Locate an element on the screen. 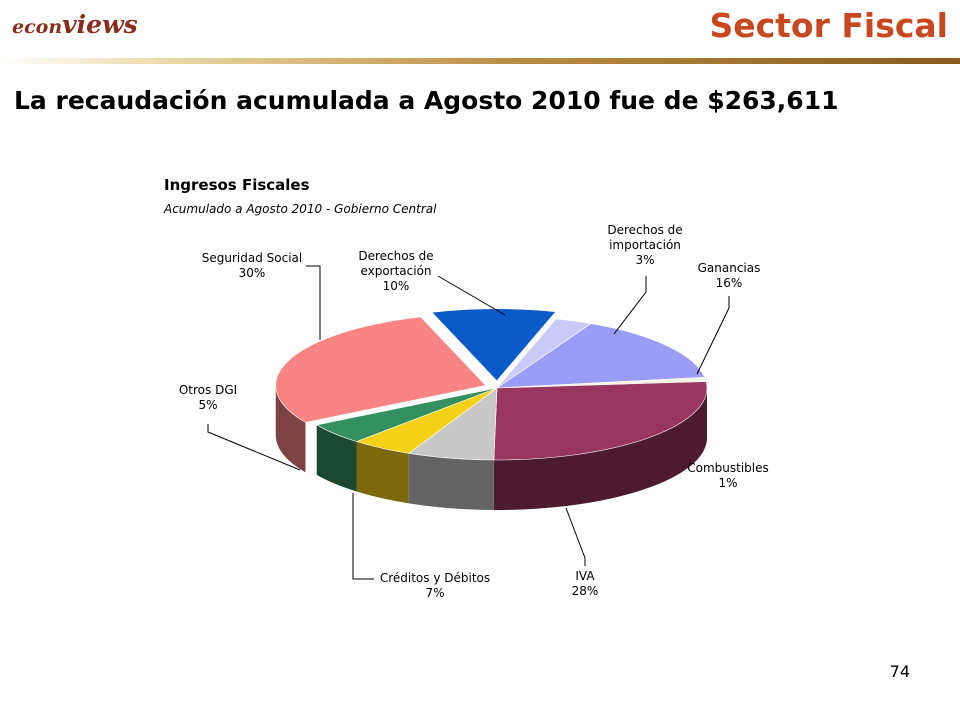 Image resolution: width=960 pixels, height=720 pixels. pie-tops is located at coordinates (491, 384).